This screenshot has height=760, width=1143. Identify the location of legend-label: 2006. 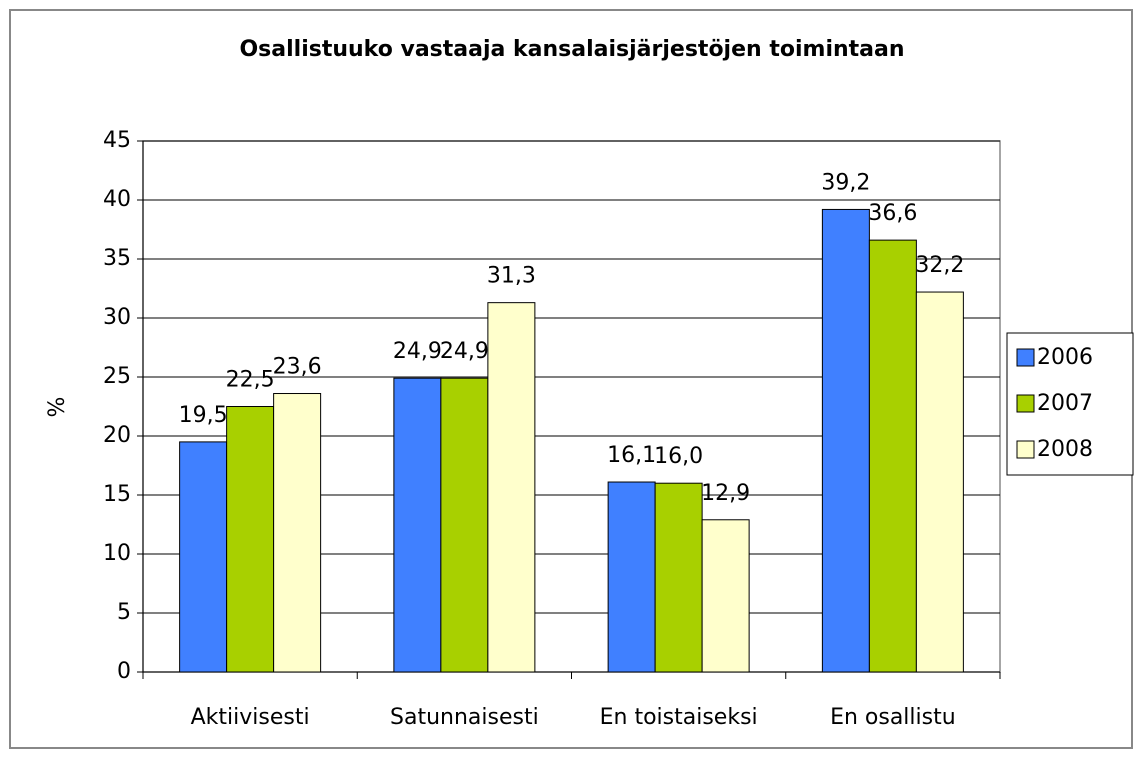
(1065, 357).